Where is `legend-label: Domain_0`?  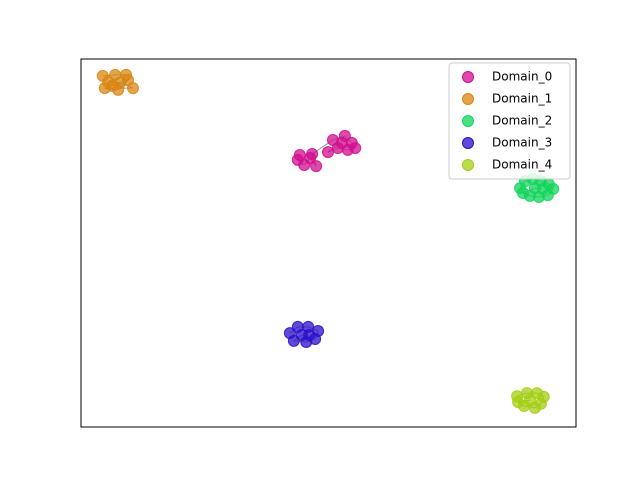
legend-label: Domain_0 is located at coordinates (522, 77).